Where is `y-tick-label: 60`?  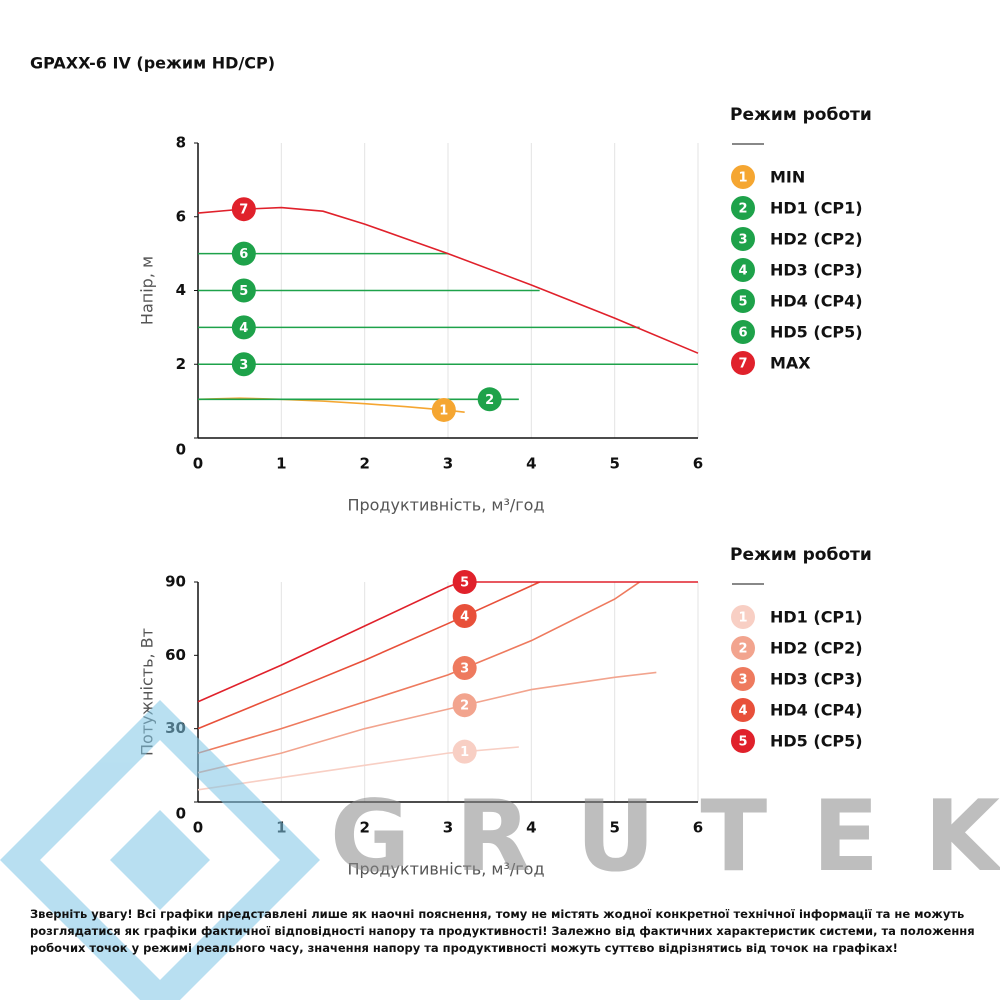
y-tick-label: 60 is located at coordinates (175, 655).